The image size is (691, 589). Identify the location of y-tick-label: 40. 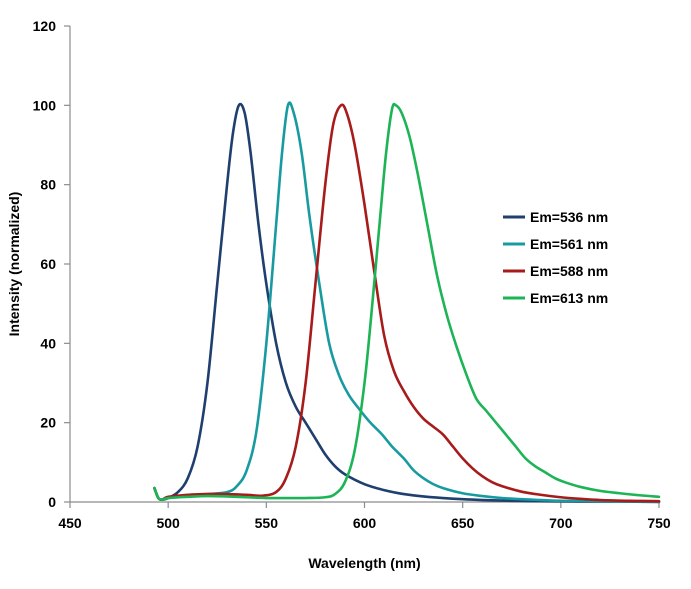
(48, 343).